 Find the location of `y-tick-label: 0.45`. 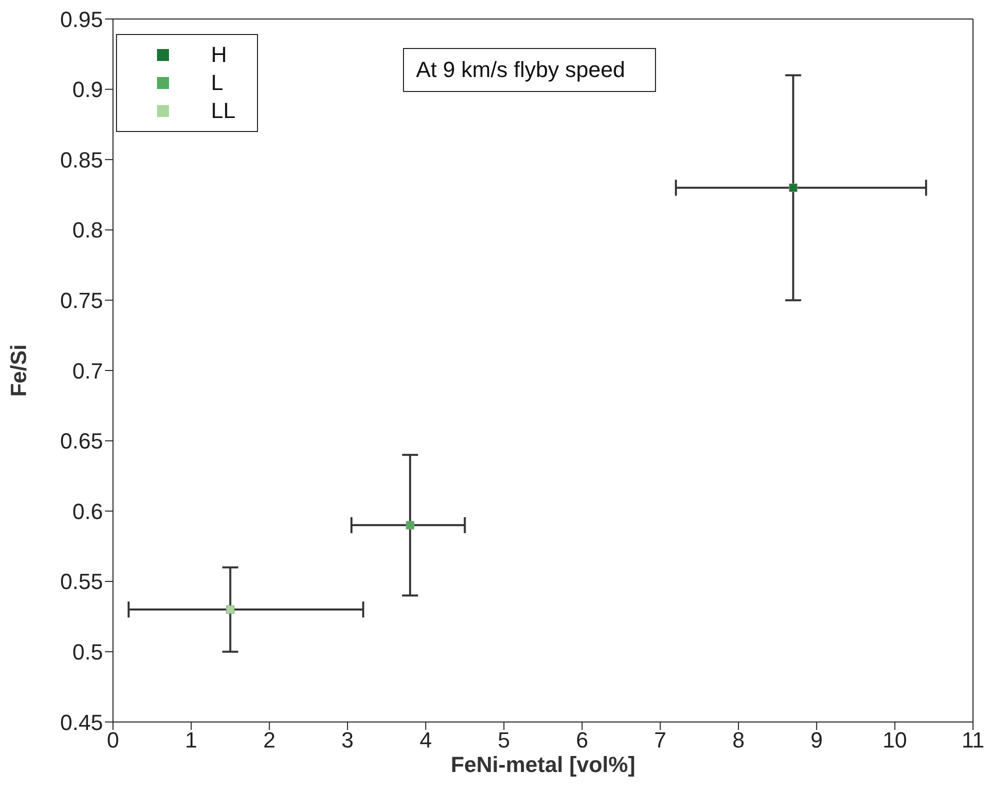

y-tick-label: 0.45 is located at coordinates (81, 722).